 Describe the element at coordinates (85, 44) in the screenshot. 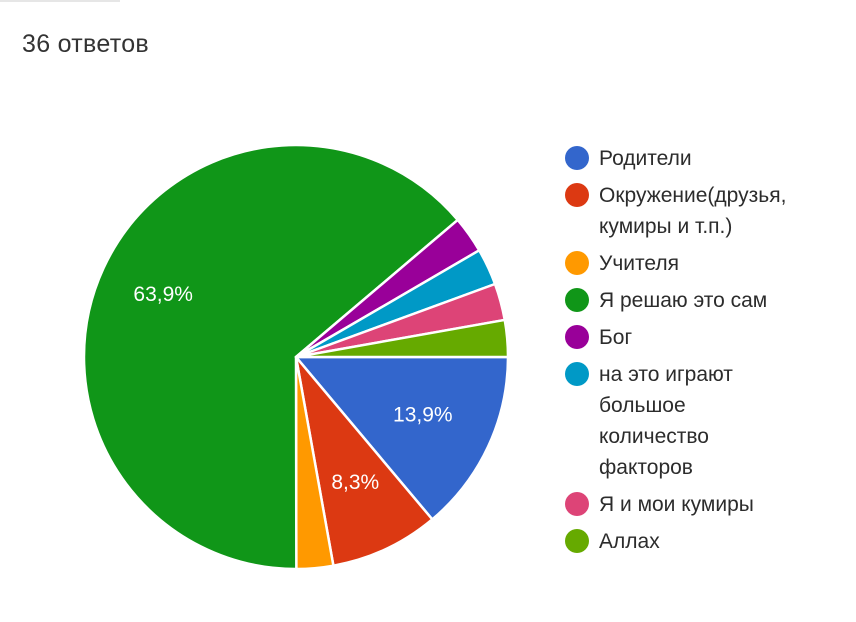

I see `response-count: 36 ответов` at that location.